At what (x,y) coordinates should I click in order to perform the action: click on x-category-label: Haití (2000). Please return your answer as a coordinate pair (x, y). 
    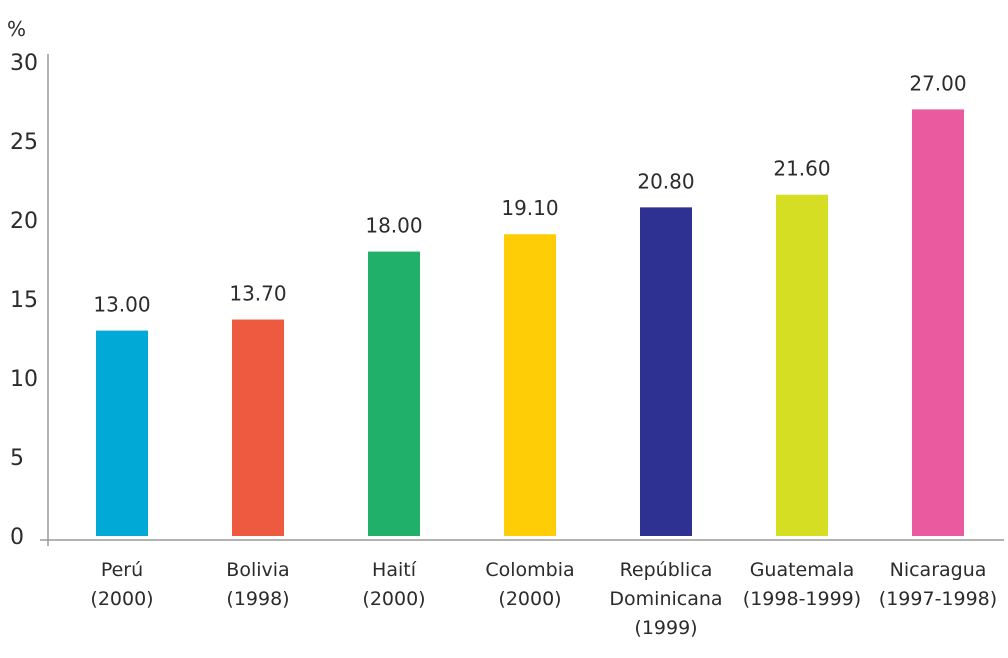
    Looking at the image, I should click on (393, 584).